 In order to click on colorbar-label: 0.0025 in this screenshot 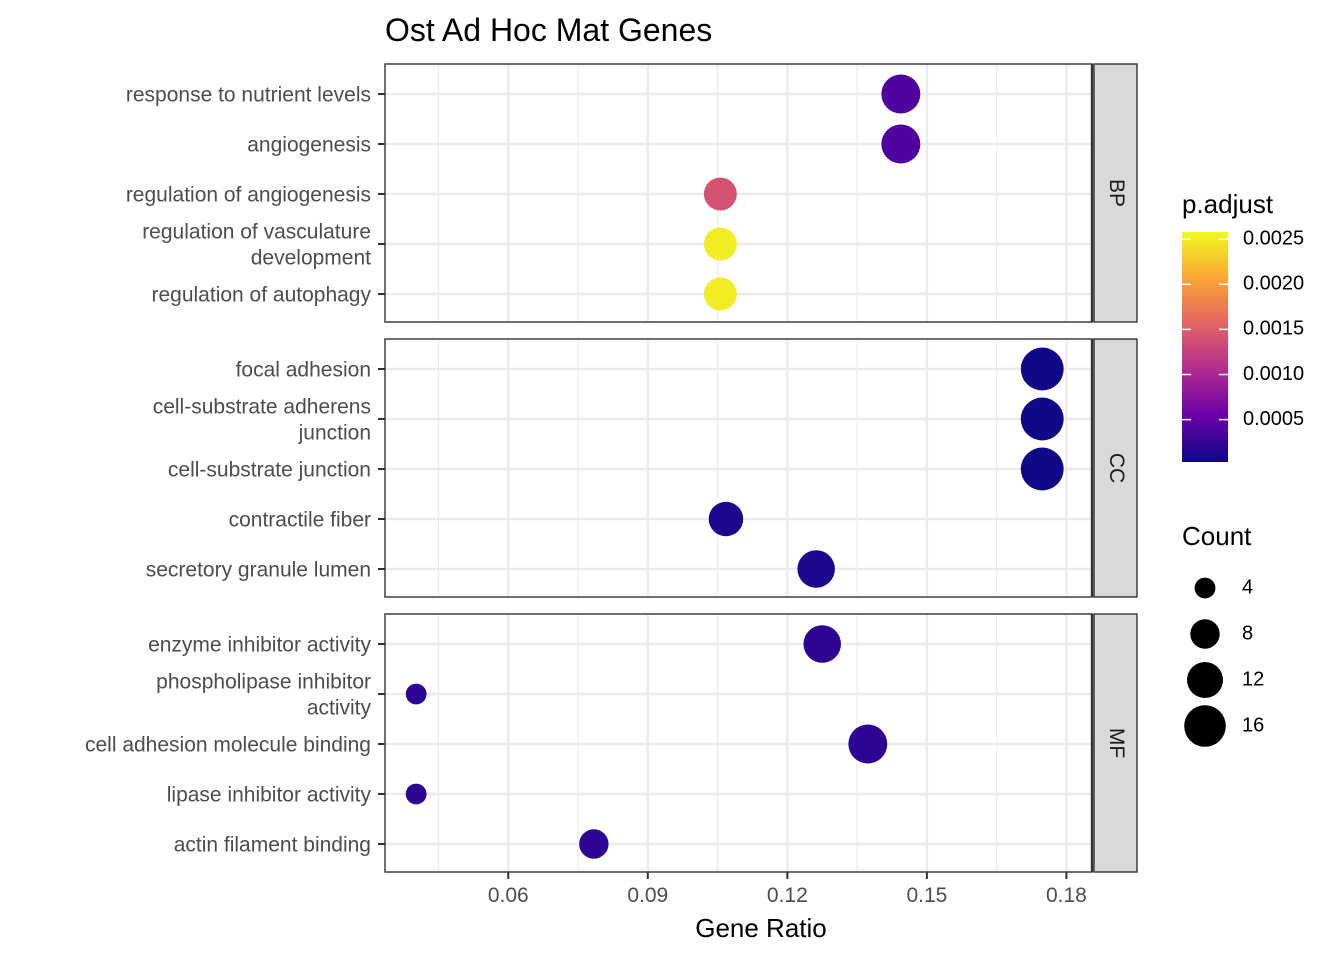, I will do `click(1273, 238)`.